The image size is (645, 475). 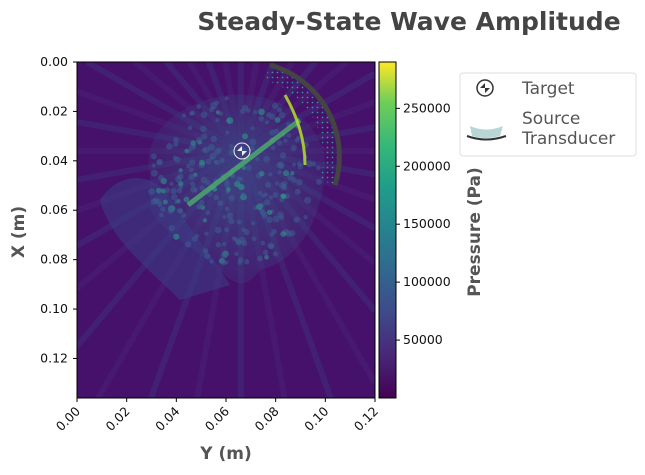 I want to click on colorbar-tick-label: 150000, so click(x=427, y=223).